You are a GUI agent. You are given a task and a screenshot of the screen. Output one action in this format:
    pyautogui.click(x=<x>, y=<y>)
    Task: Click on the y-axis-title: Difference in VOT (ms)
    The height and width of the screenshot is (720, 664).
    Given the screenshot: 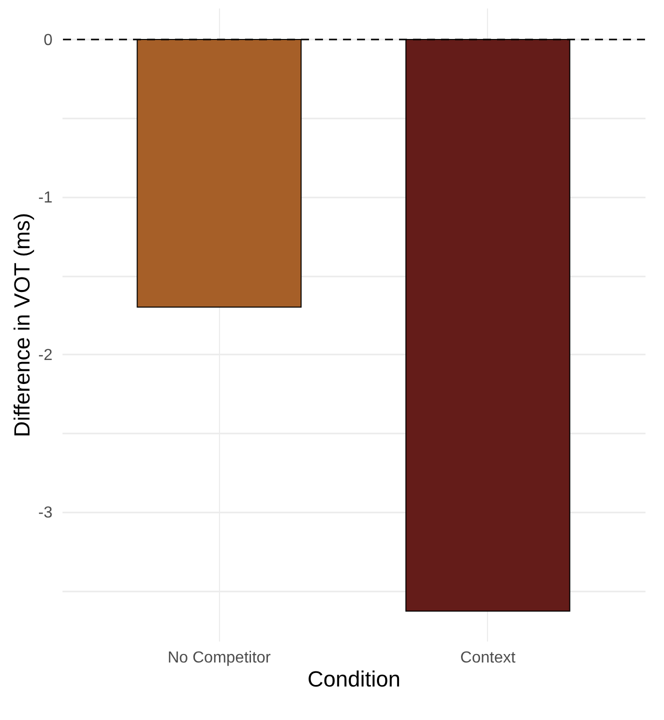 What is the action you would take?
    pyautogui.click(x=21, y=325)
    